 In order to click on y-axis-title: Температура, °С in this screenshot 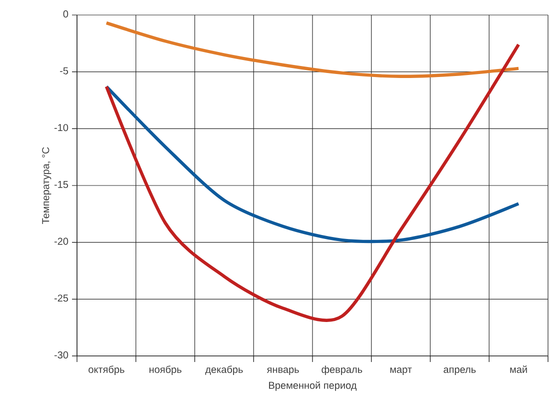, I will do `click(47, 185)`.